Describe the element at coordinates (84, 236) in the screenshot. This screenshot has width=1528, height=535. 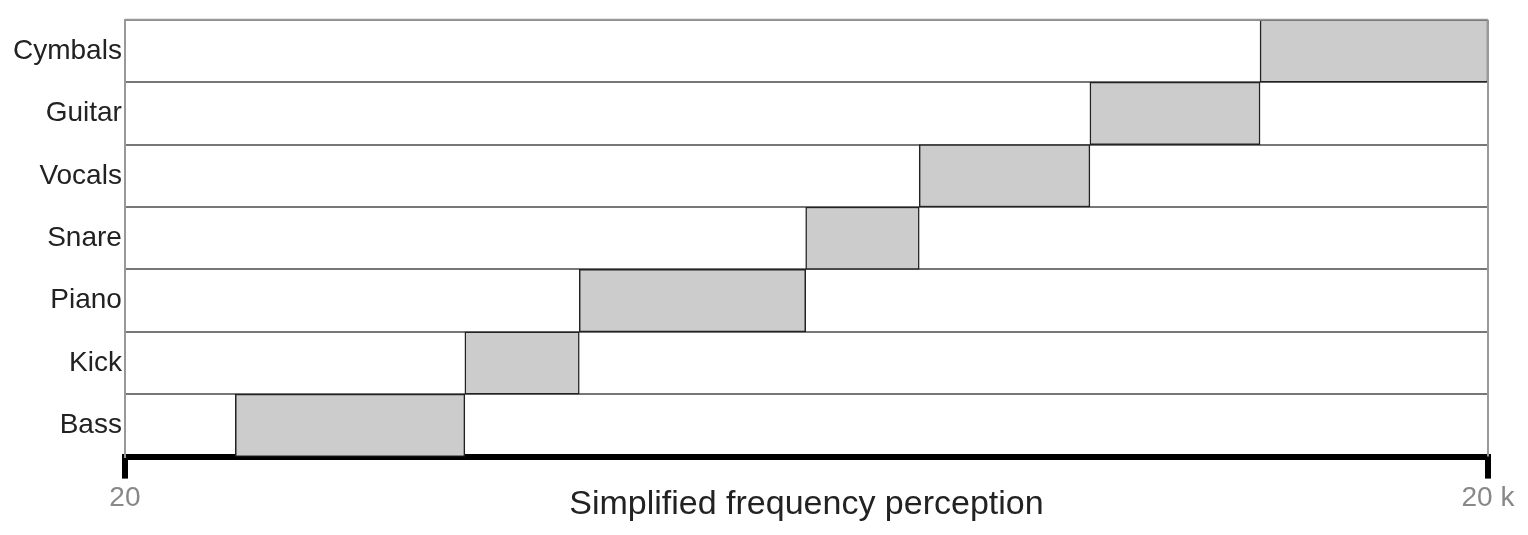
I see `y-tick-label: Snare` at that location.